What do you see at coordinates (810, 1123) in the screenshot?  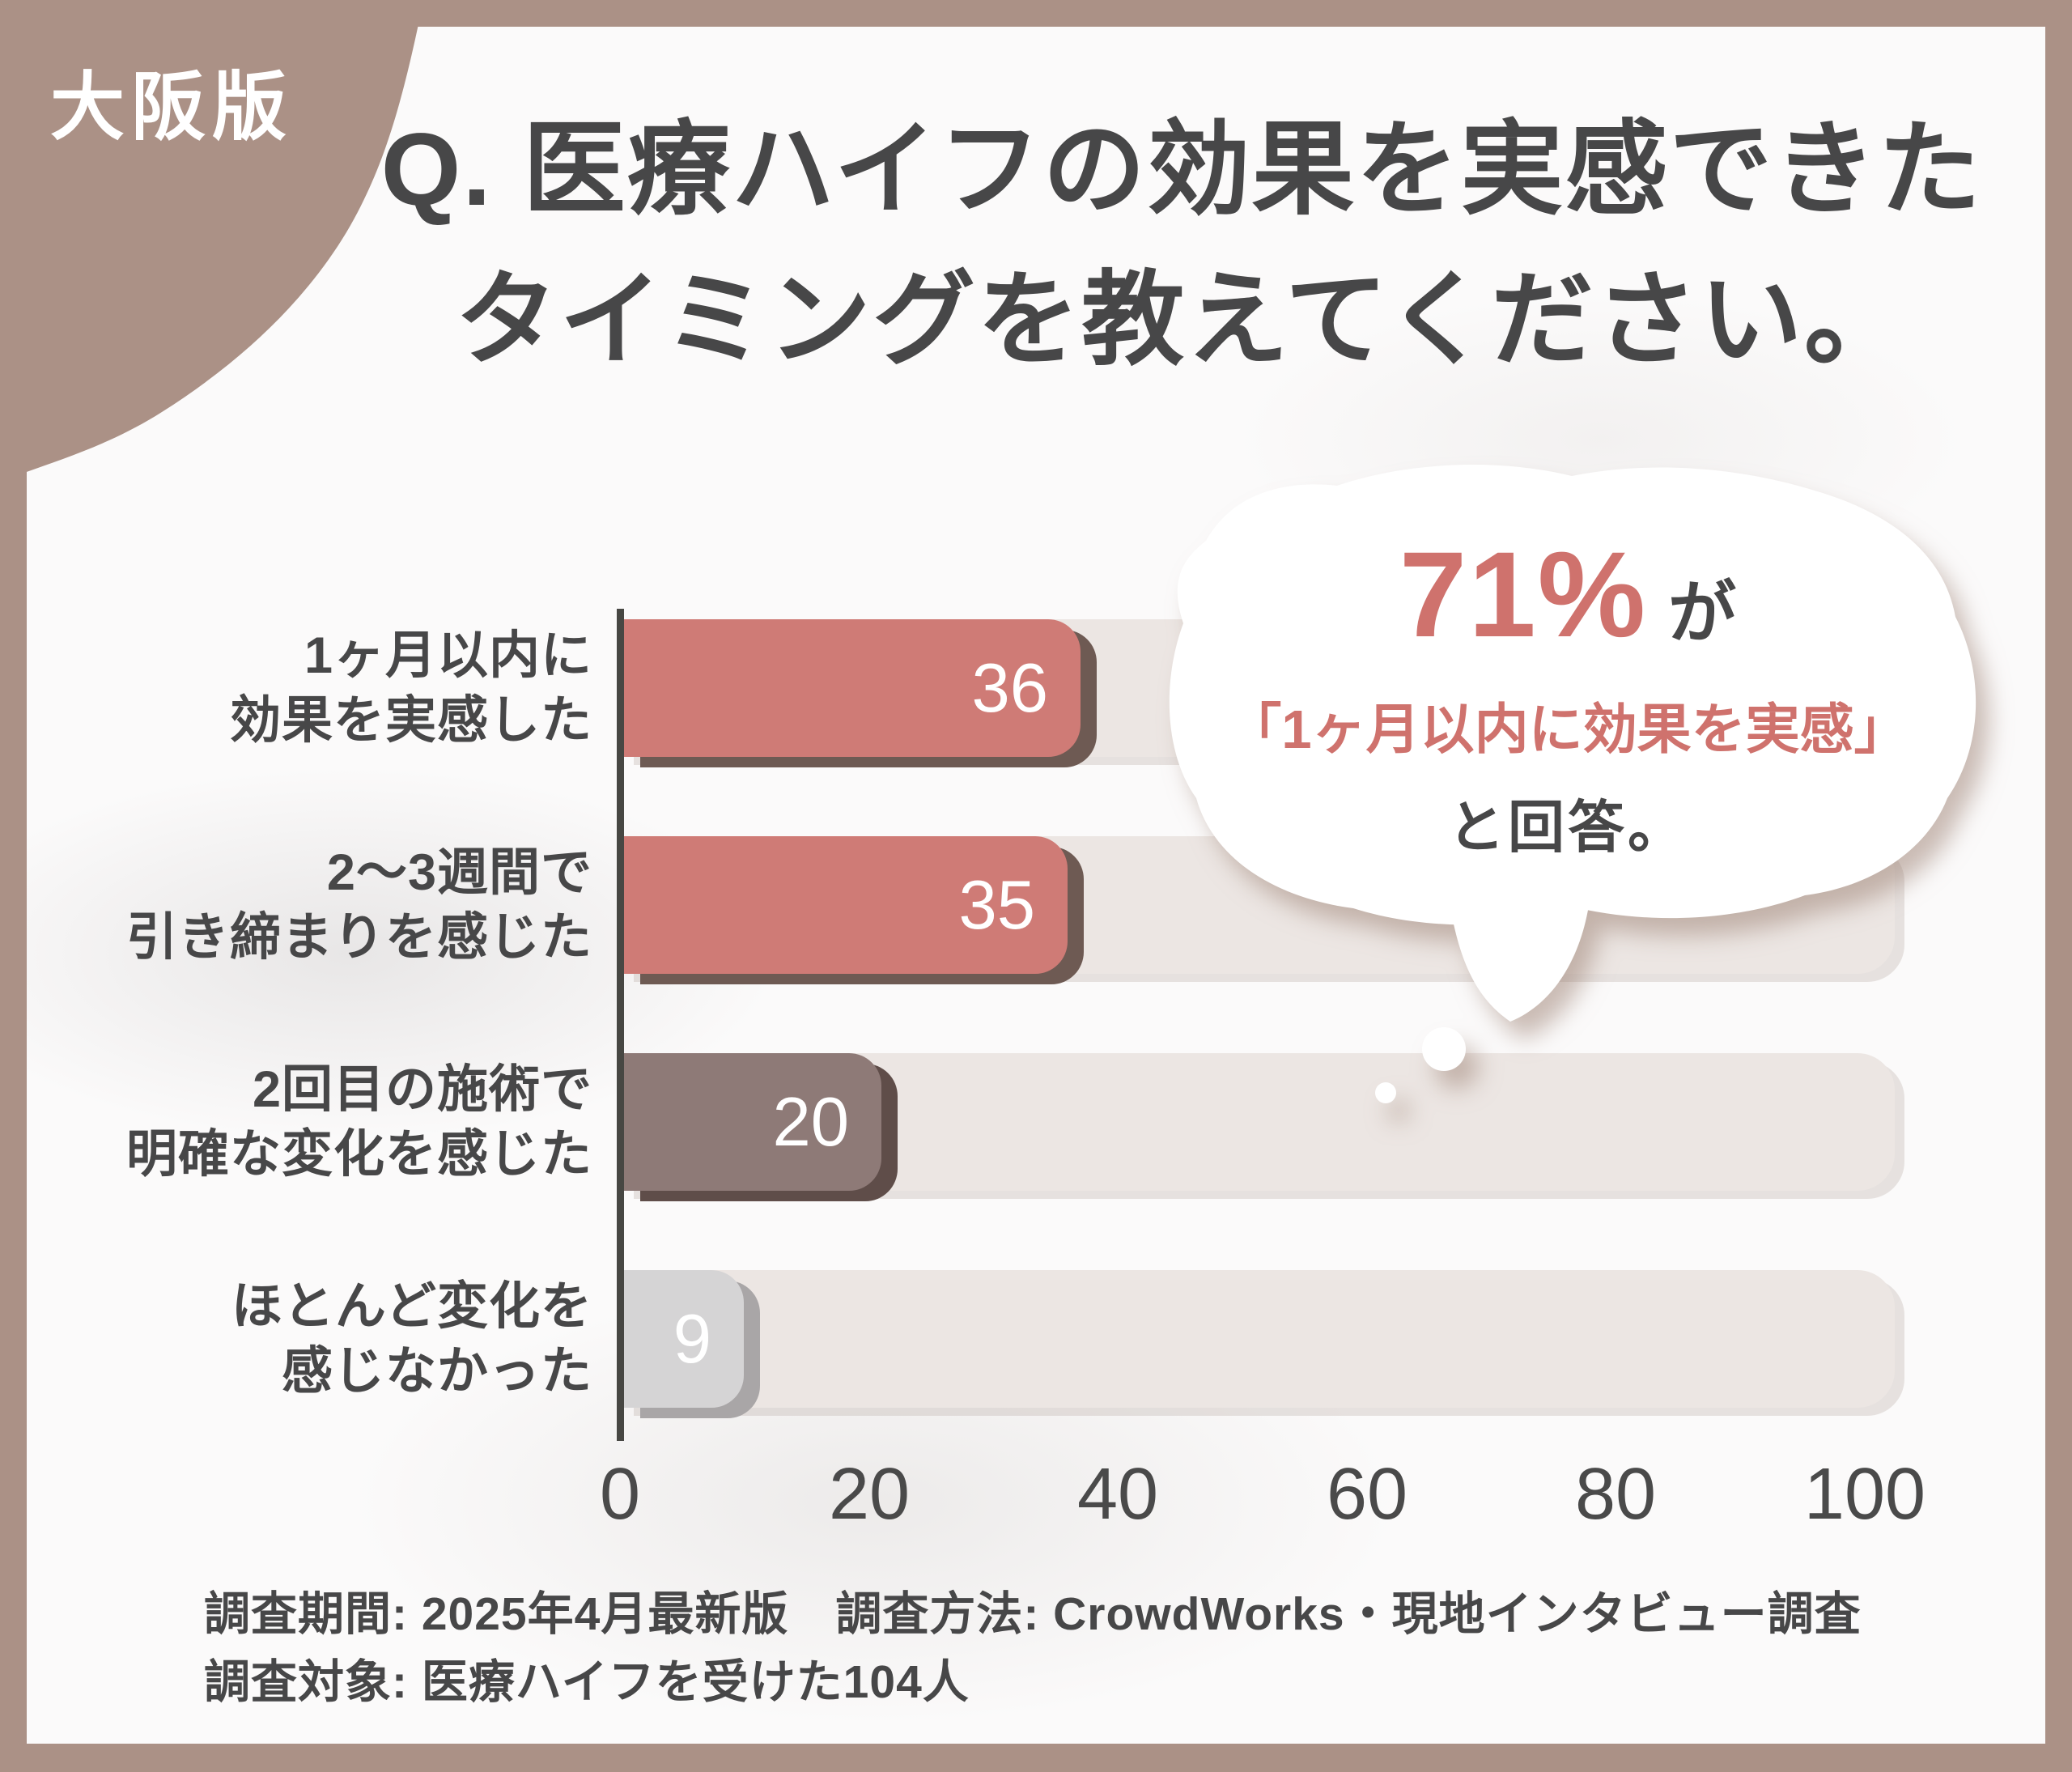 I see `bar-value-3: 20` at bounding box center [810, 1123].